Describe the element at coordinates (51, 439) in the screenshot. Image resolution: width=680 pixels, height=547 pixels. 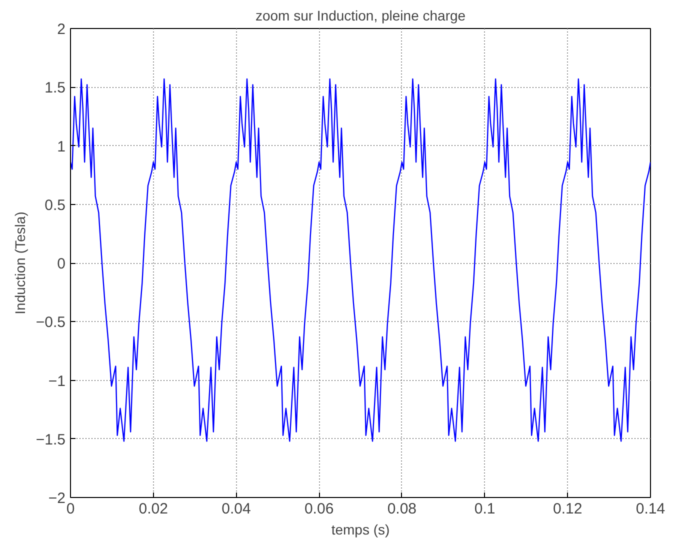
I see `y-tick-label: −1.5` at that location.